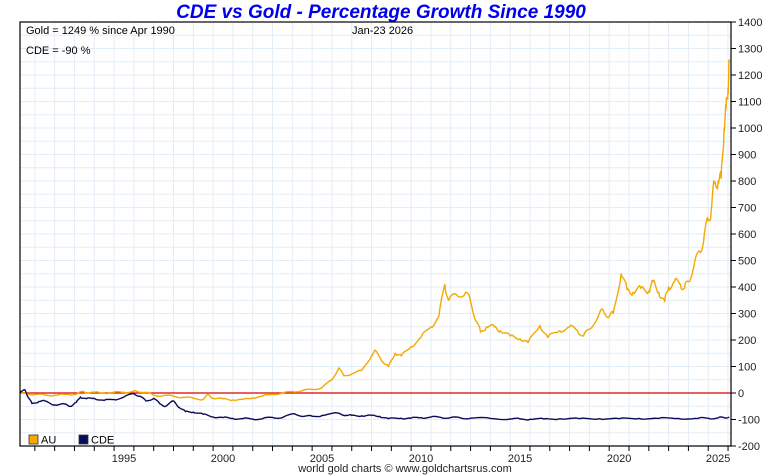 Image resolution: width=772 pixels, height=475 pixels. Describe the element at coordinates (747, 182) in the screenshot. I see `y-tick-label: 800` at that location.